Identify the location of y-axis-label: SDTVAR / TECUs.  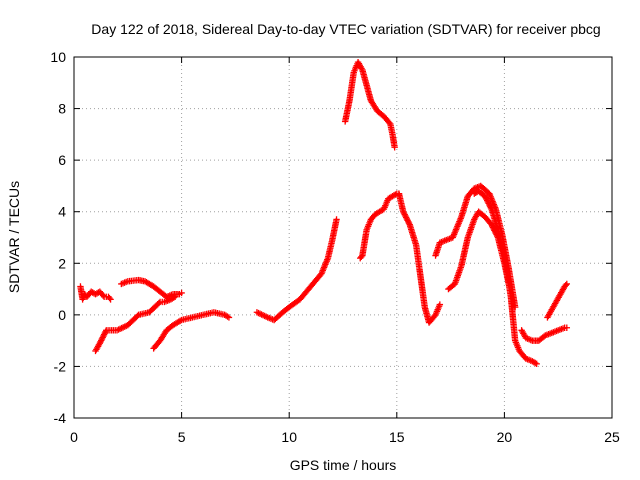
(14, 237).